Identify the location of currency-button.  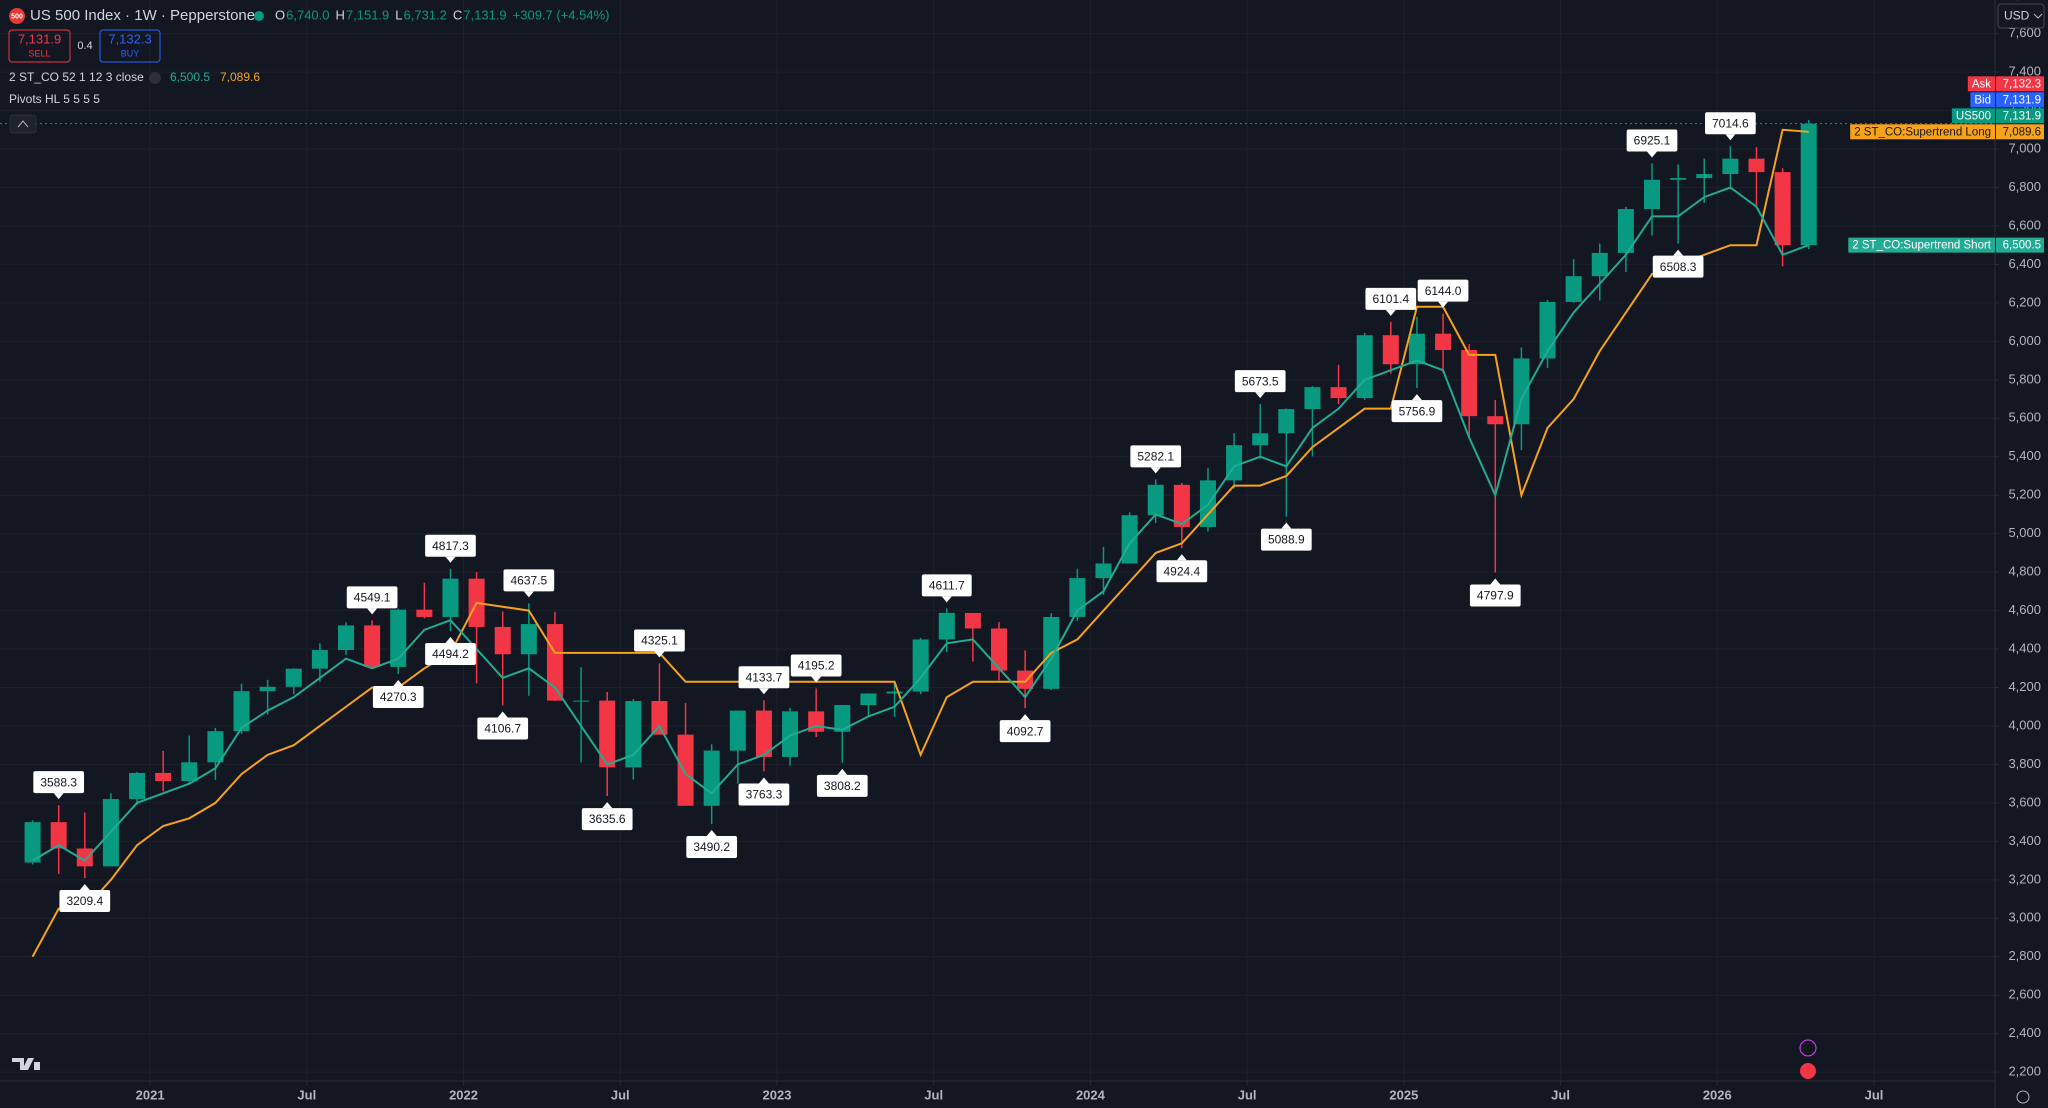
(2021, 16).